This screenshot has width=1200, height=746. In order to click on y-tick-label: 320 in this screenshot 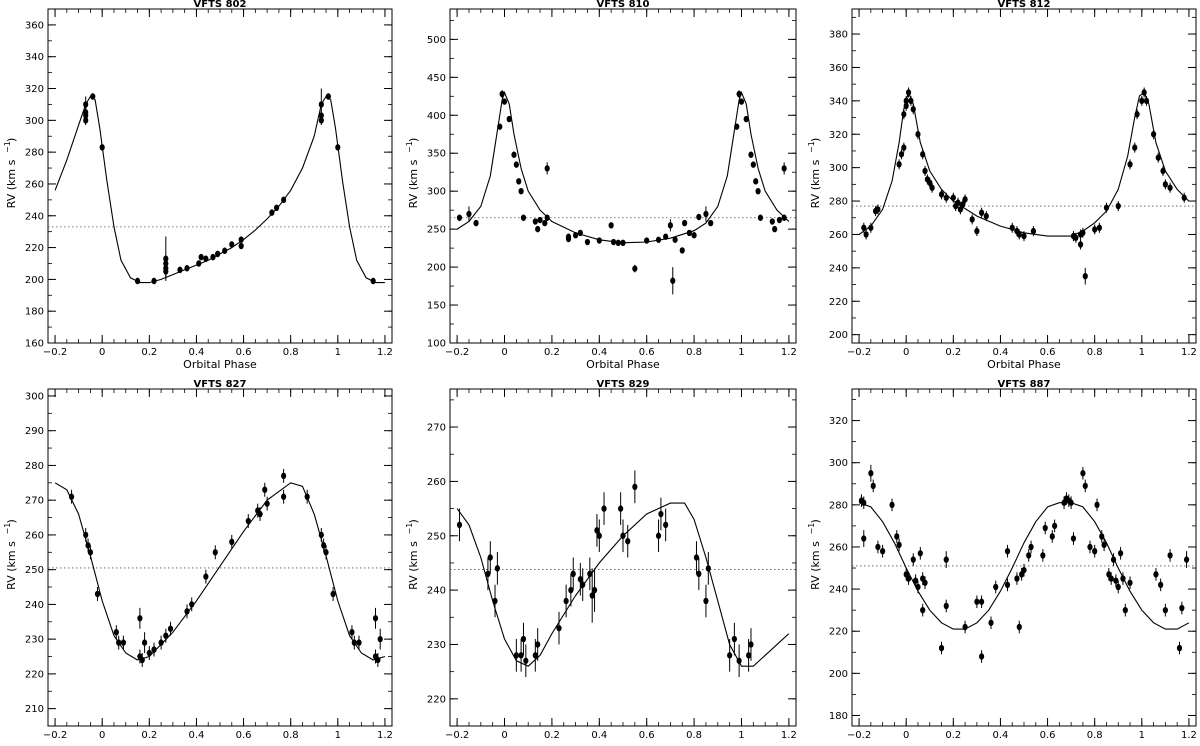, I will do `click(34, 89)`.